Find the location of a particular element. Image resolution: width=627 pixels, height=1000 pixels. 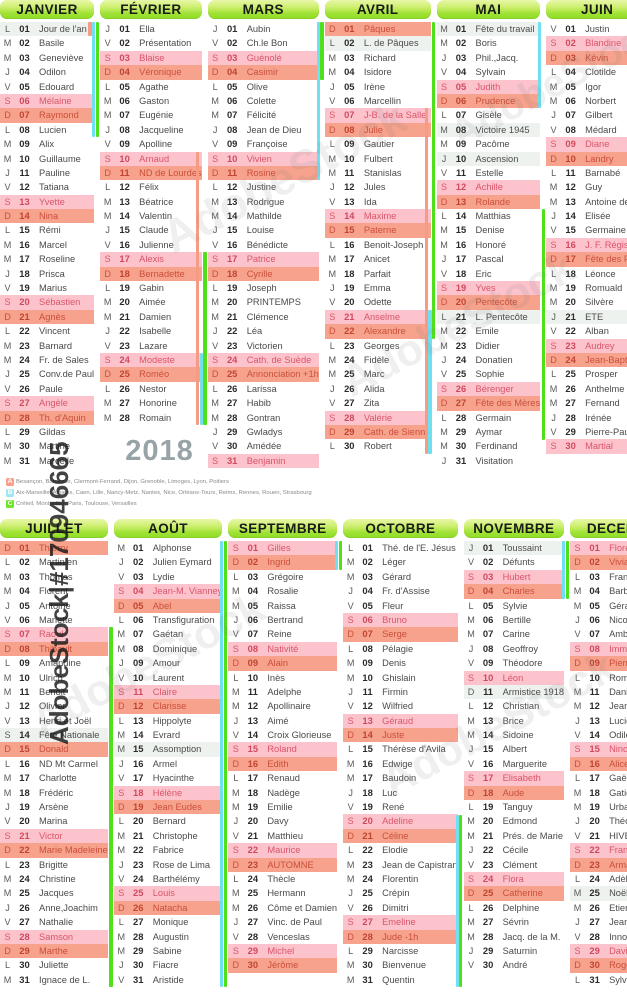

day-row: V 03 Lydie is located at coordinates (168, 577).